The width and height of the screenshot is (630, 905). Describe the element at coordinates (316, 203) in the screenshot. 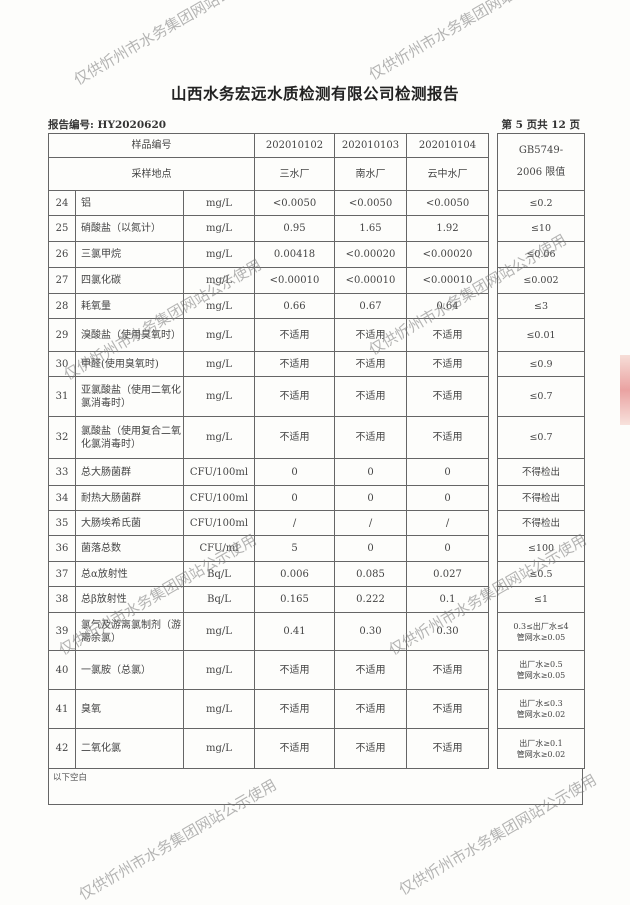

I see `table-row: 24 铝 mg/L <0.0050 <0.0050 <0.0050 ≤0.2` at that location.